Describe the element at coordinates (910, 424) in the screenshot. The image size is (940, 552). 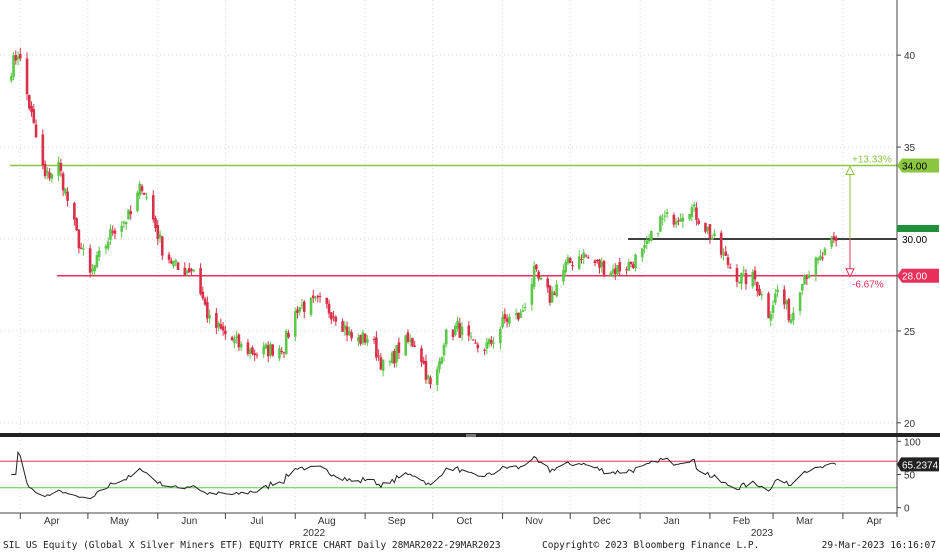
I see `price-tick-label: 20` at that location.